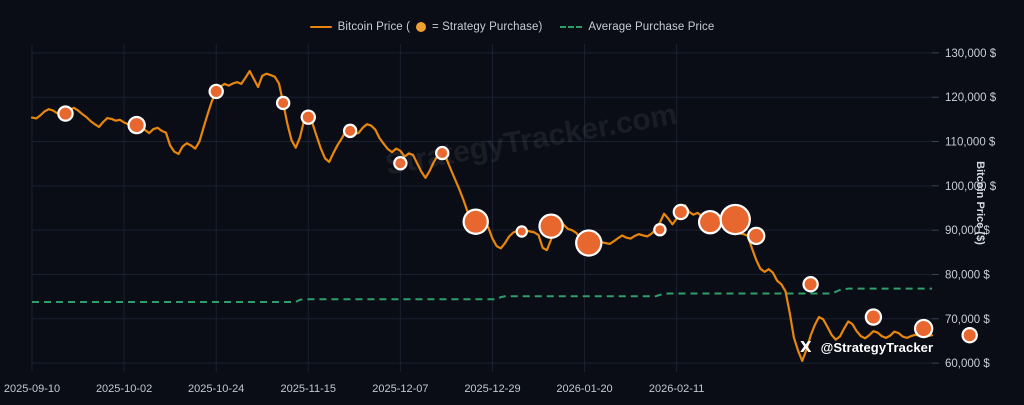 The height and width of the screenshot is (405, 1024). Describe the element at coordinates (216, 389) in the screenshot. I see `x-axis-tick-label: 2025-10-24` at that location.